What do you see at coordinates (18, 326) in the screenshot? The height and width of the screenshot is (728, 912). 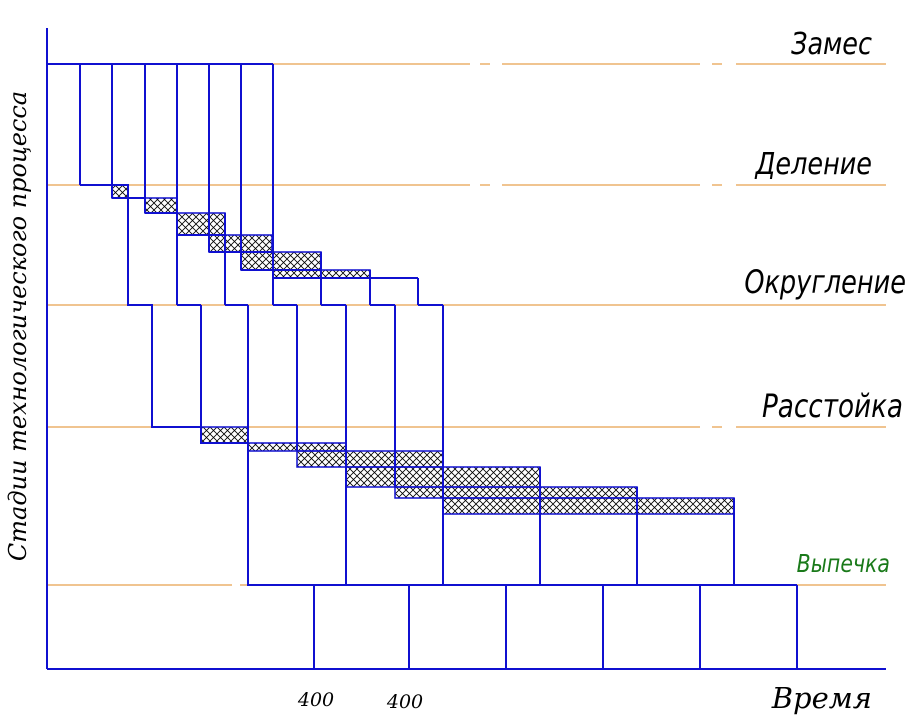 I see `y-axis-label: Стадии технологического процесса` at bounding box center [18, 326].